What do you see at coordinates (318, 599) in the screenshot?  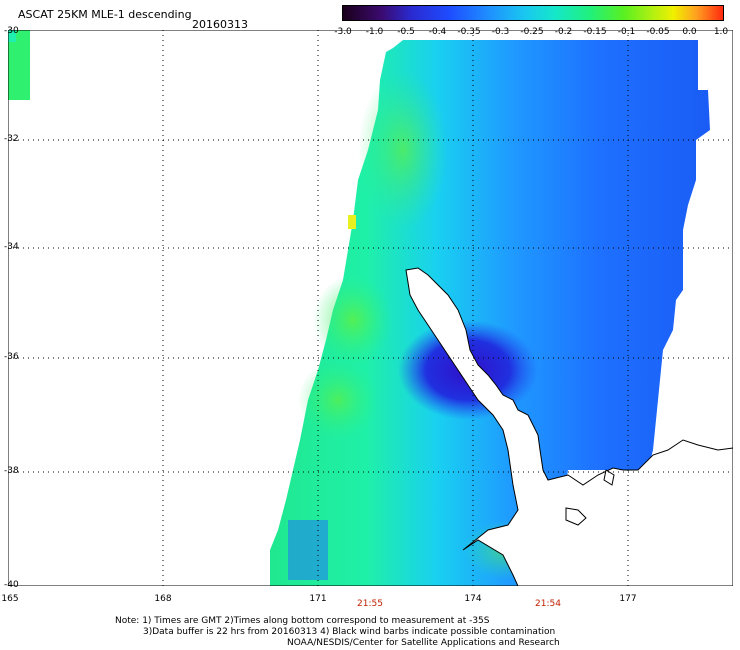 I see `lon-label-171: 171` at bounding box center [318, 599].